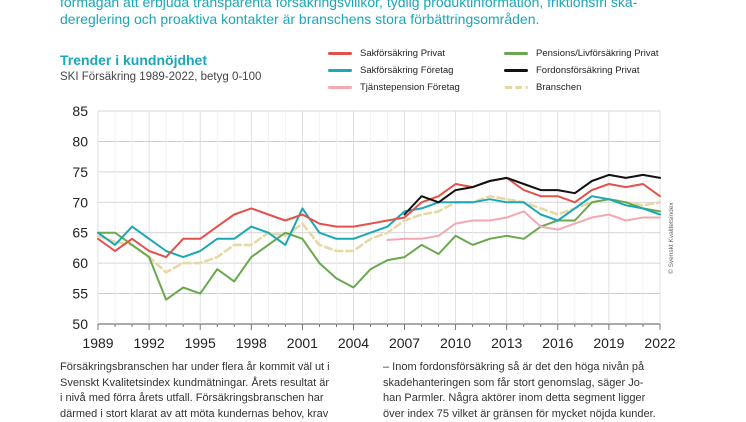 The height and width of the screenshot is (422, 746). I want to click on series-line-sakf-rs-kring-privat, so click(379, 217).